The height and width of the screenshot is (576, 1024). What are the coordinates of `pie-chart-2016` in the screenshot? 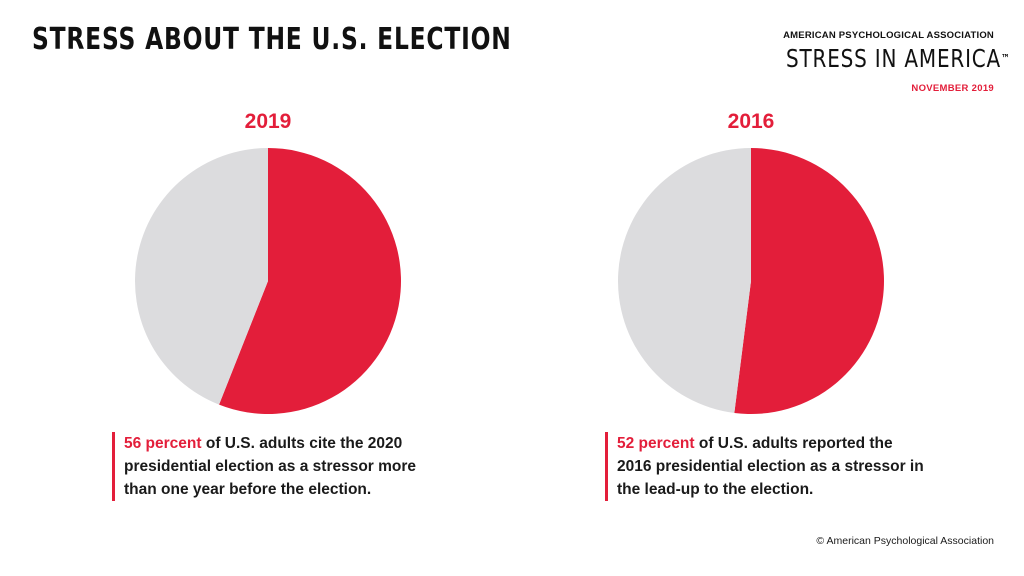 It's located at (750, 281).